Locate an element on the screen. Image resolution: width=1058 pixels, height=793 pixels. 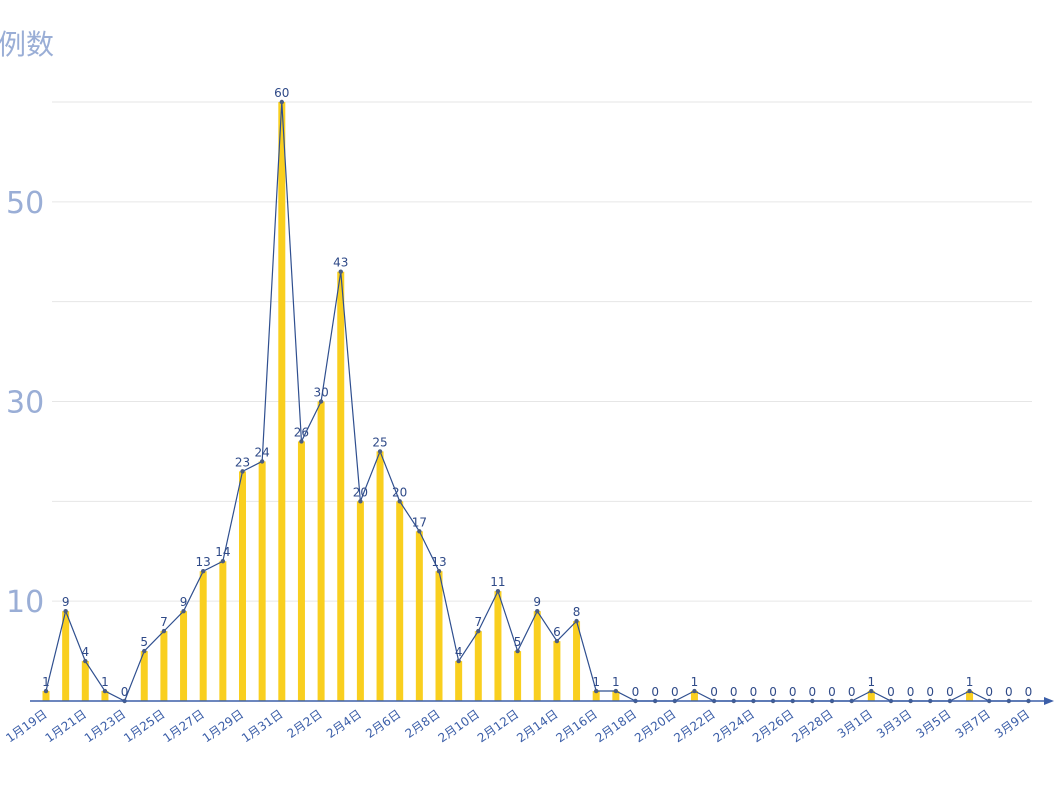
y-tick-label: 30 is located at coordinates (25, 403).